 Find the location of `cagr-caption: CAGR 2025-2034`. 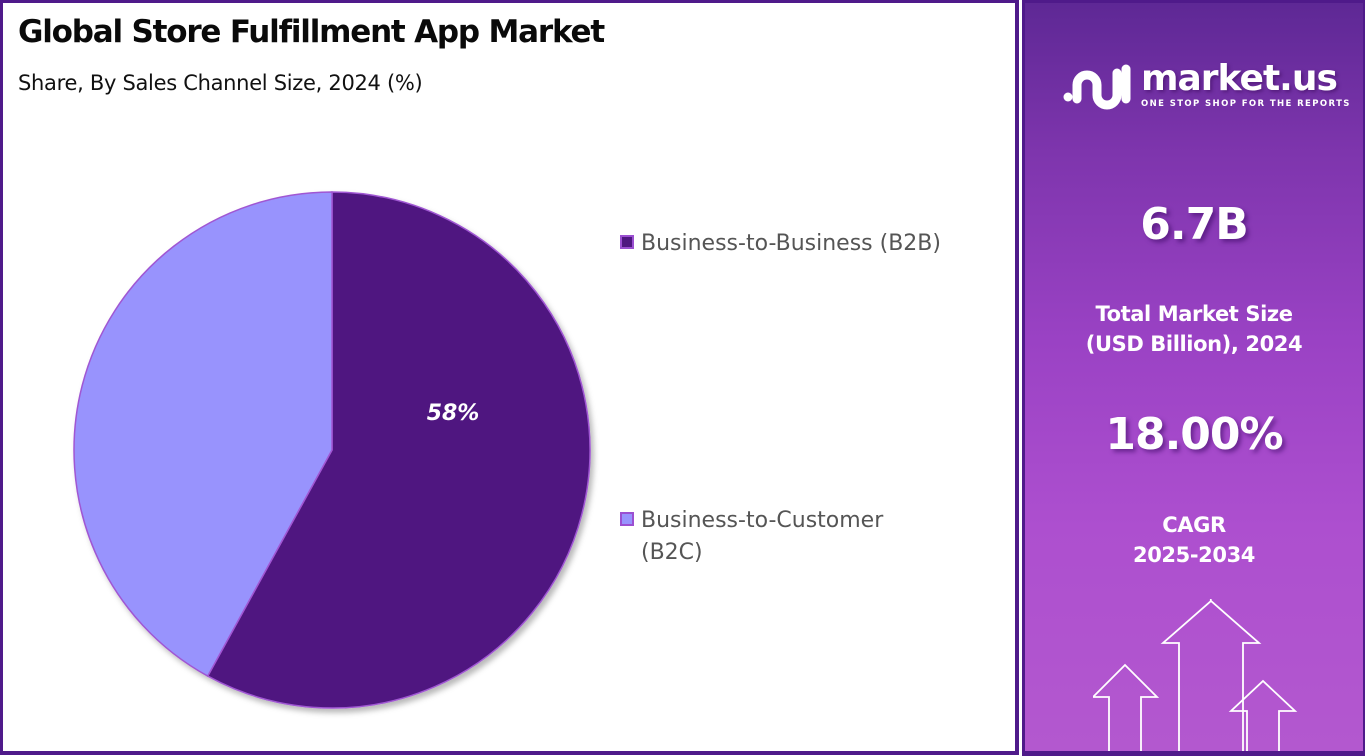

cagr-caption: CAGR 2025-2034 is located at coordinates (1194, 540).